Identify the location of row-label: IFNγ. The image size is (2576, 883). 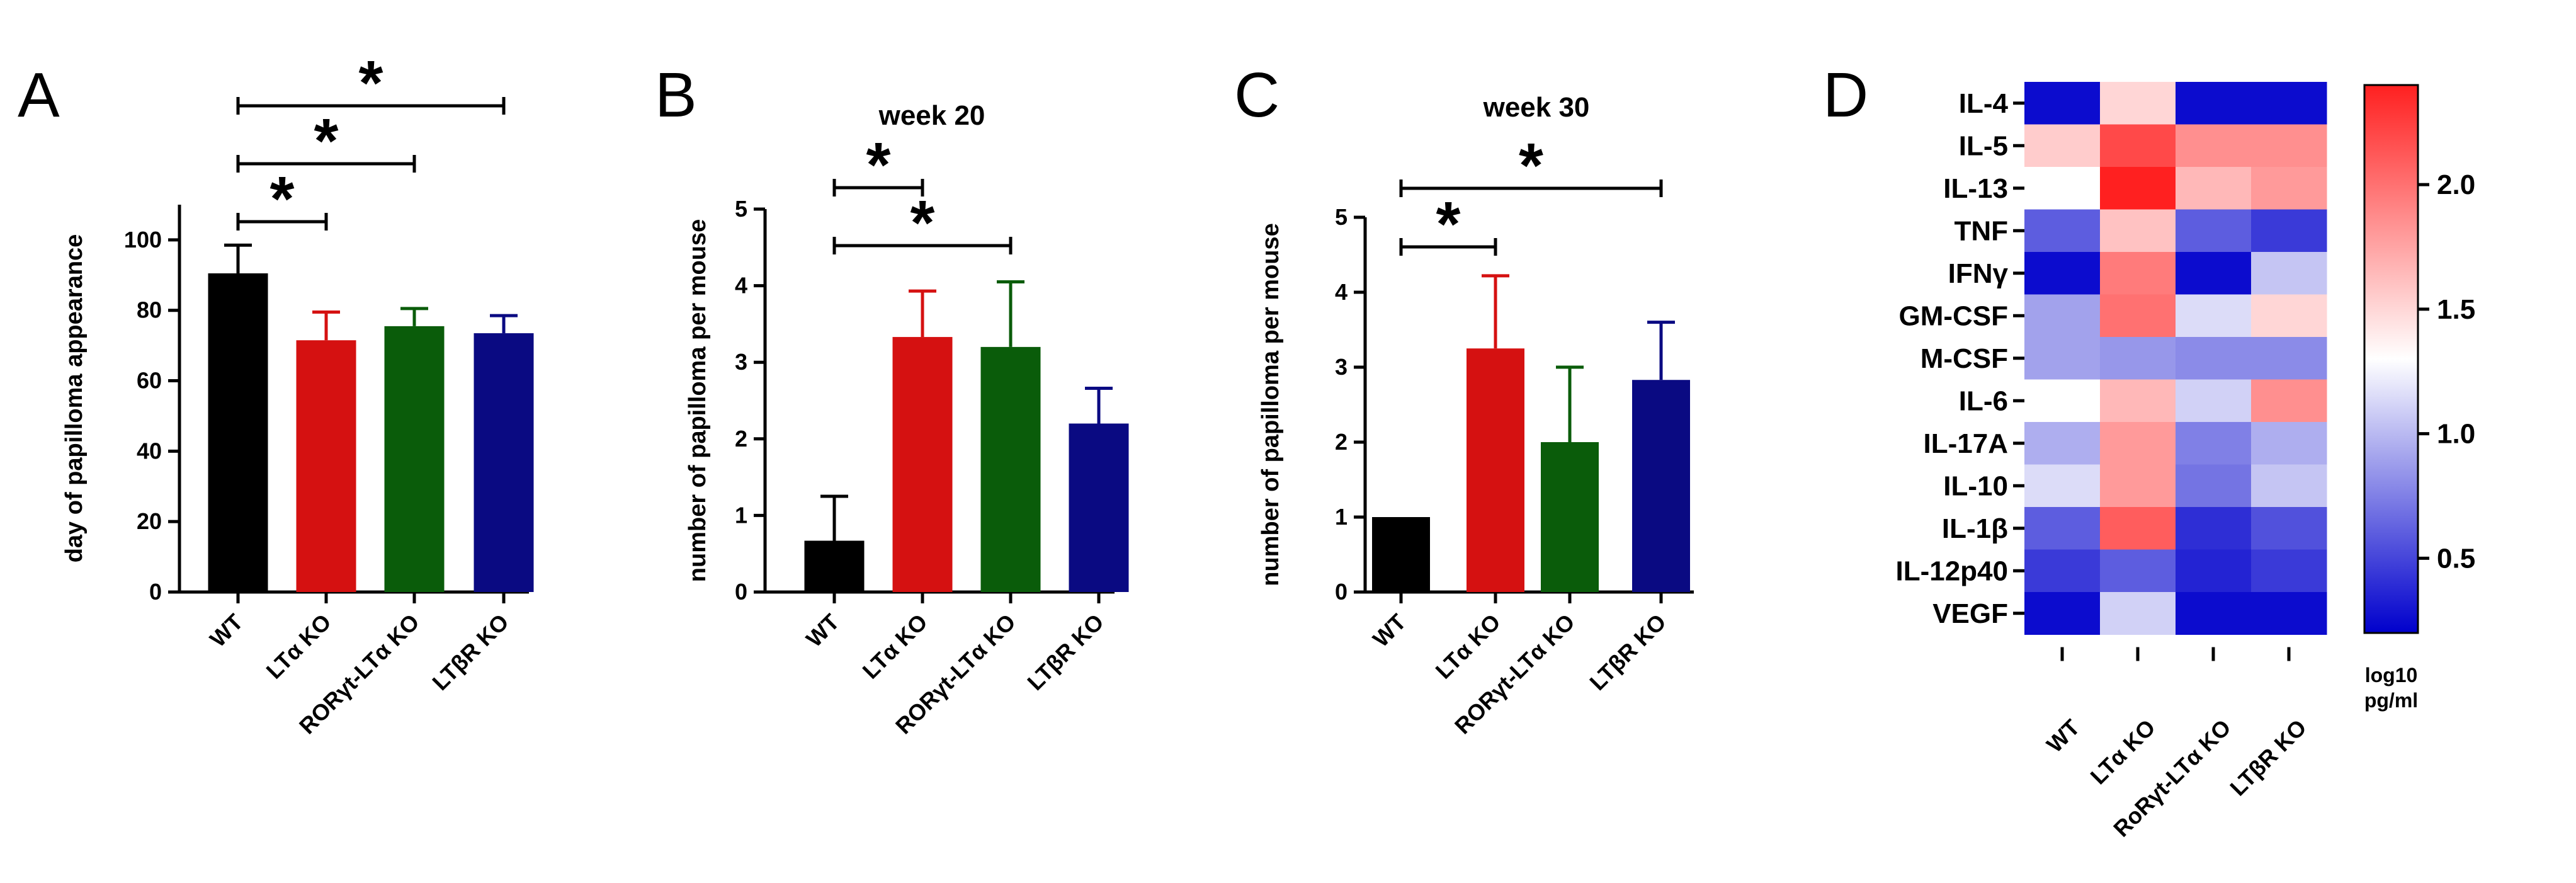
(1978, 273).